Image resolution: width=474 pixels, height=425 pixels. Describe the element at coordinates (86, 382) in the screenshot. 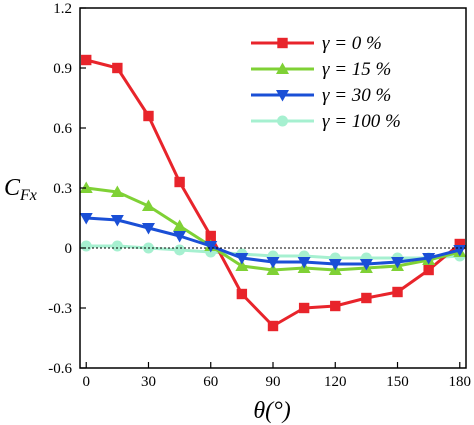

I see `x-tick-label: 0` at that location.